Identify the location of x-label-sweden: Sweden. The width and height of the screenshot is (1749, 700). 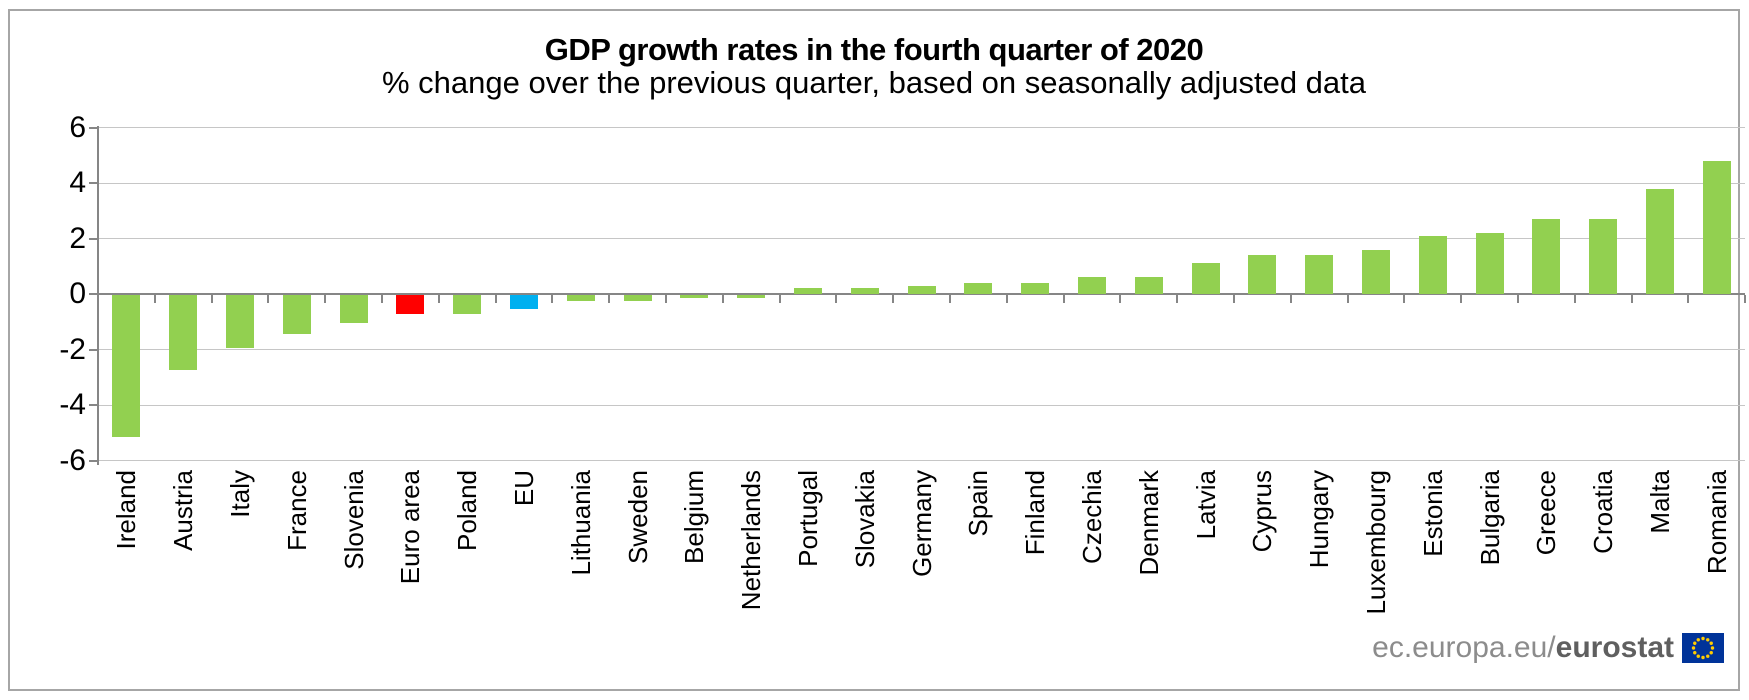
(637, 517).